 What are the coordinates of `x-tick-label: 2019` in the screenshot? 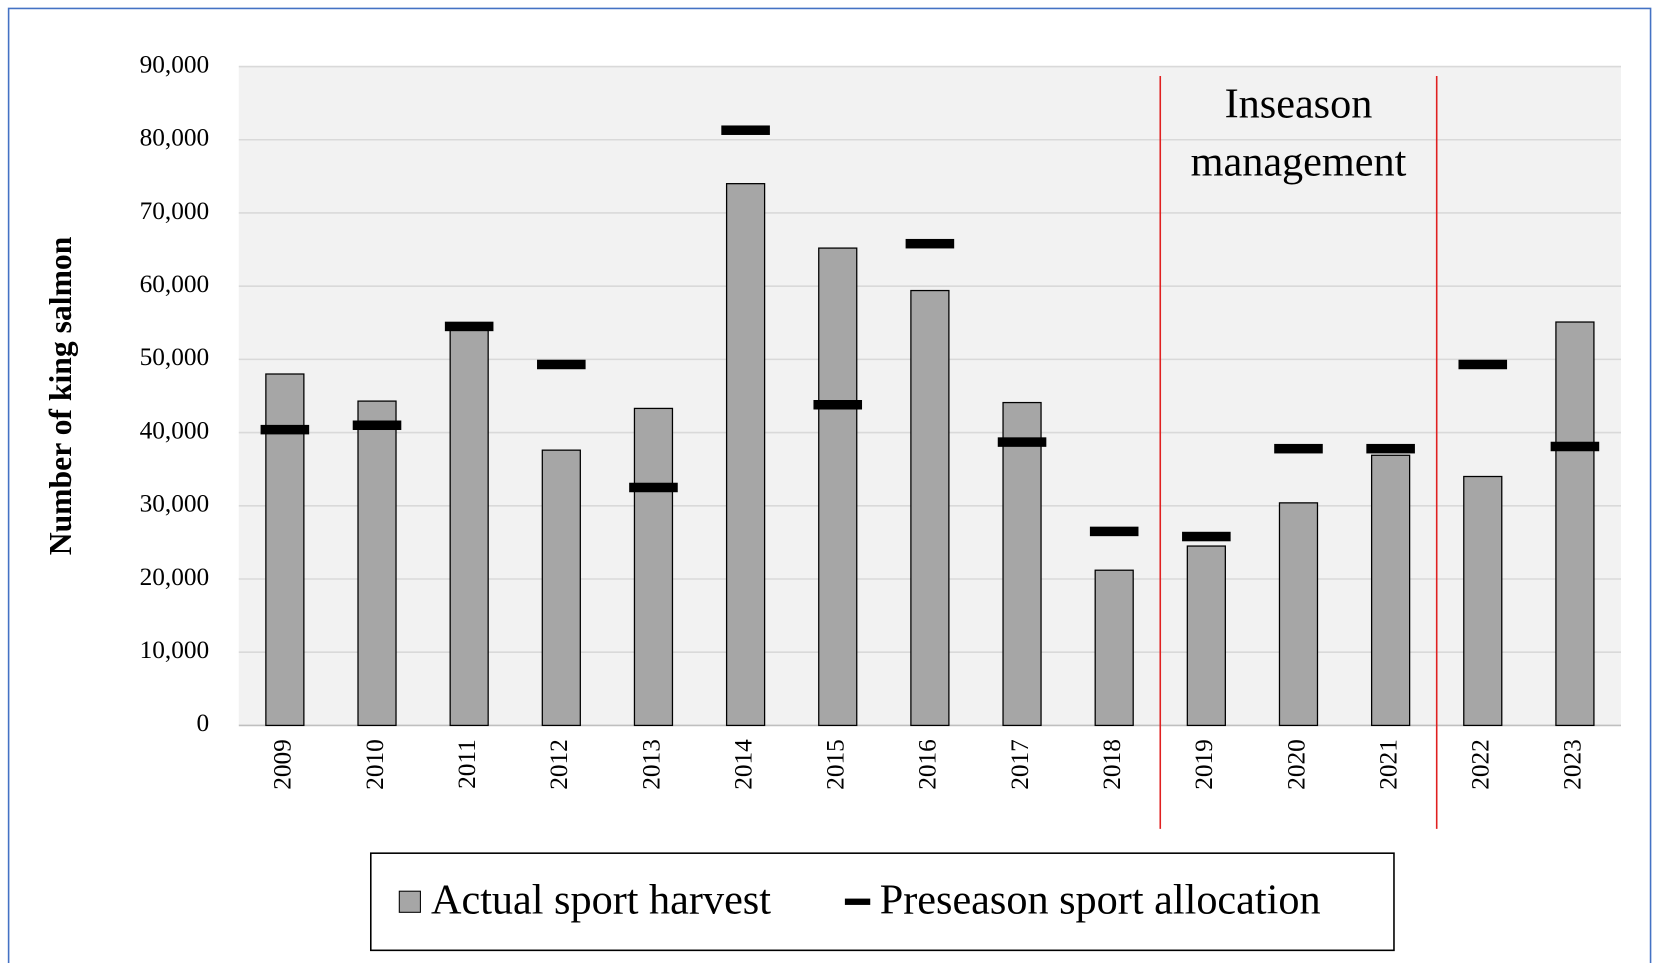 It's located at (1204, 764).